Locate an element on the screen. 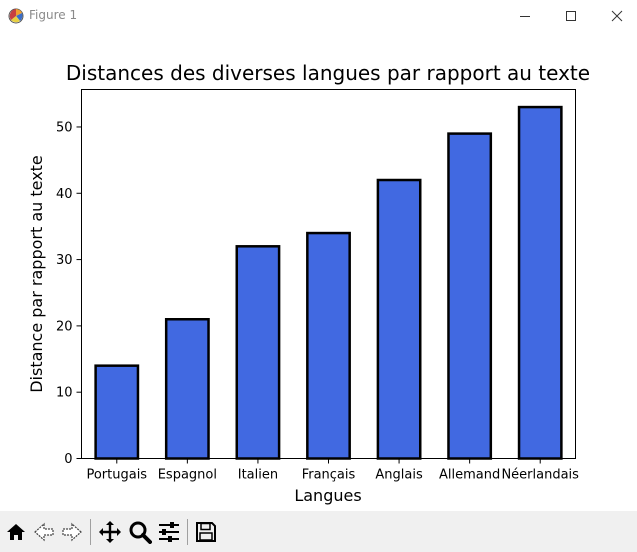 This screenshot has height=552, width=637. move-icon is located at coordinates (110, 532).